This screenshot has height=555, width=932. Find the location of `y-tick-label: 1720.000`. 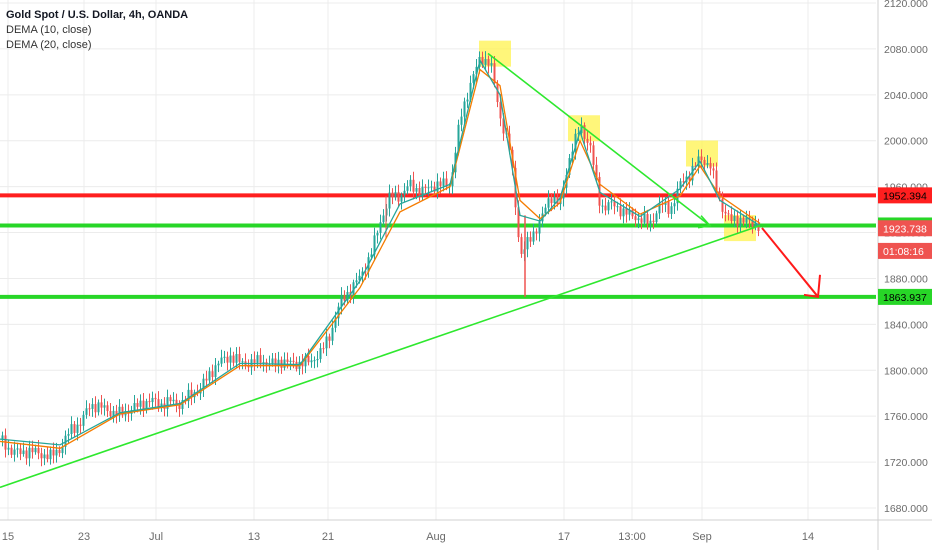

y-tick-label: 1720.000 is located at coordinates (906, 463).